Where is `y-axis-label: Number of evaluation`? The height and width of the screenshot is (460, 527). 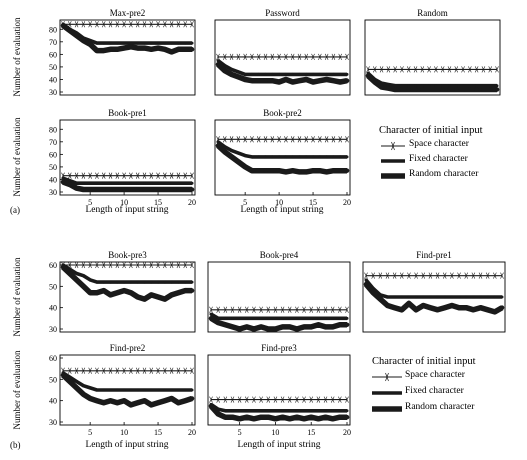 y-axis-label: Number of evaluation is located at coordinates (17, 156).